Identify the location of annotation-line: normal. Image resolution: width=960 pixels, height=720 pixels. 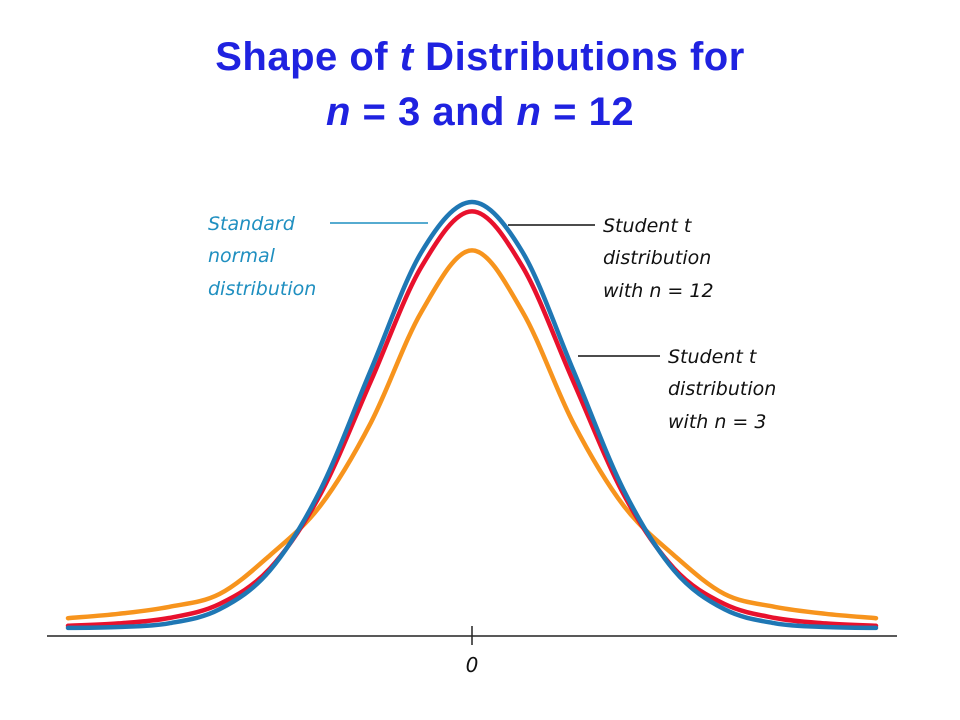
(242, 256).